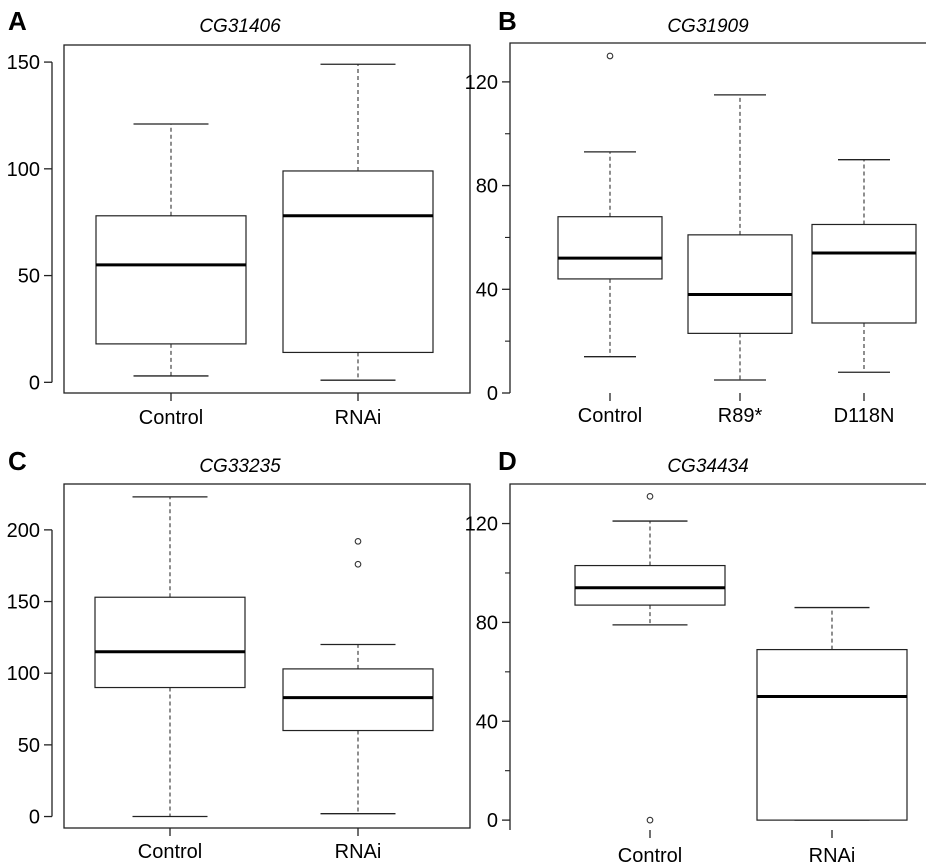 Image resolution: width=928 pixels, height=868 pixels. I want to click on box-r89-, so click(740, 237).